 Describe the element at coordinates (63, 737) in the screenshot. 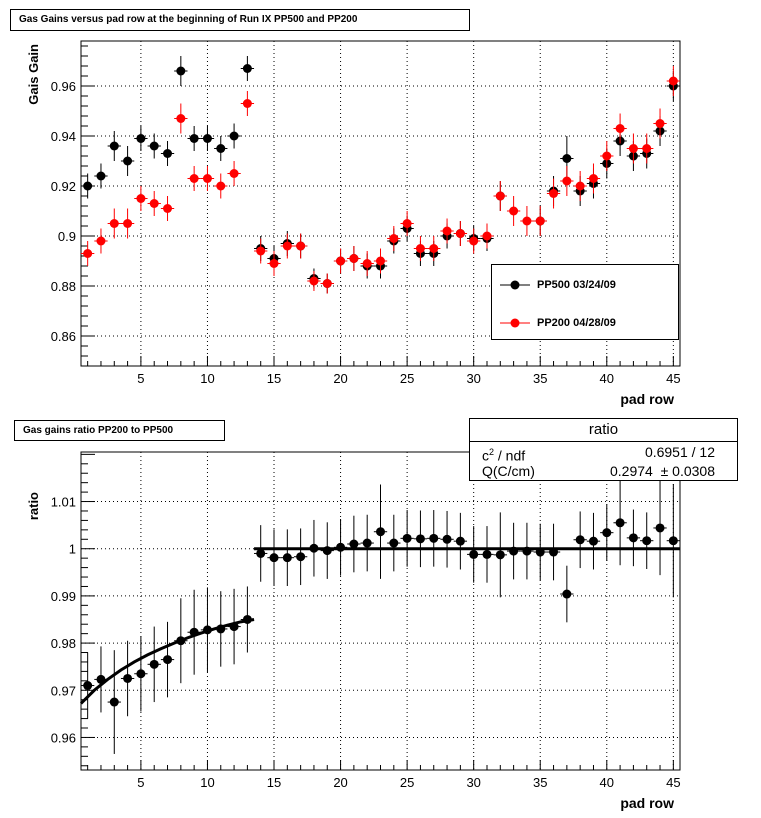

I see `bottom-y-tick-label: 0.96` at that location.